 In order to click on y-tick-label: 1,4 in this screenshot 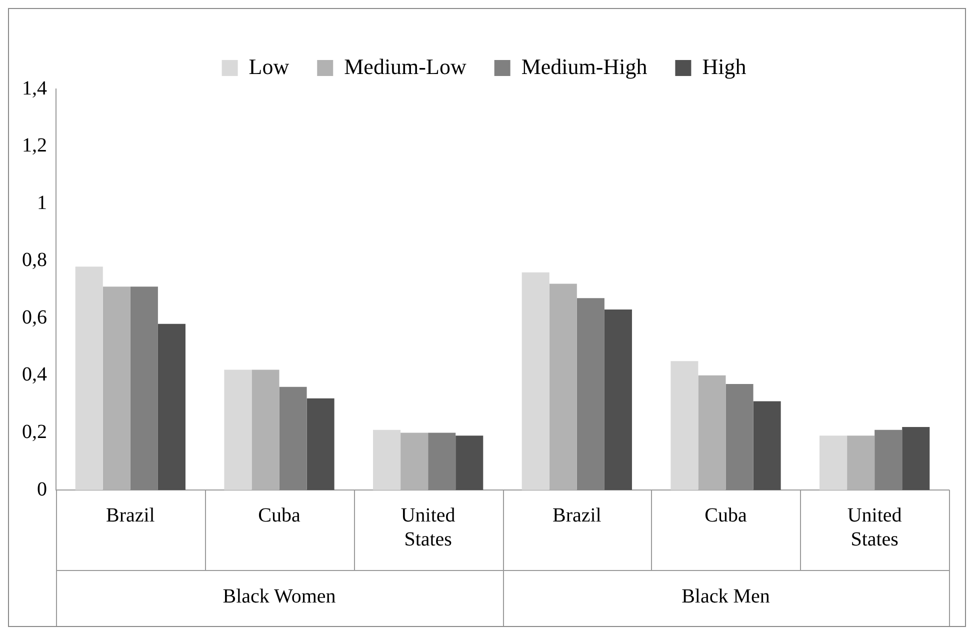, I will do `click(34, 88)`.